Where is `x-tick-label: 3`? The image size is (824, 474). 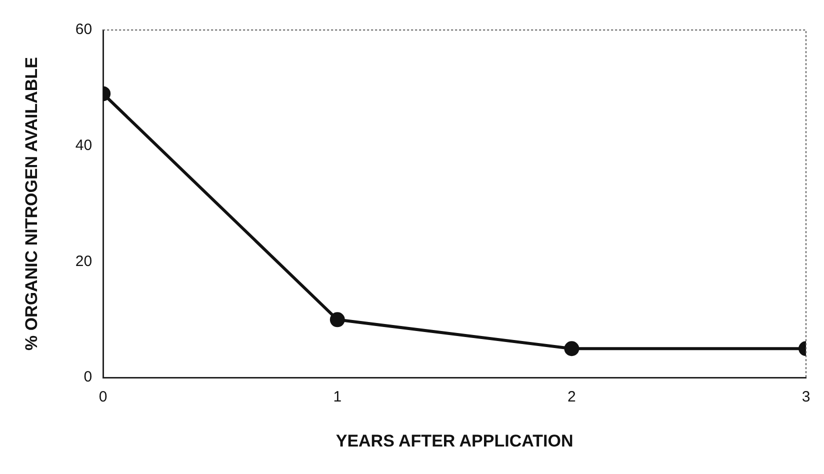
x-tick-label: 3 is located at coordinates (806, 397).